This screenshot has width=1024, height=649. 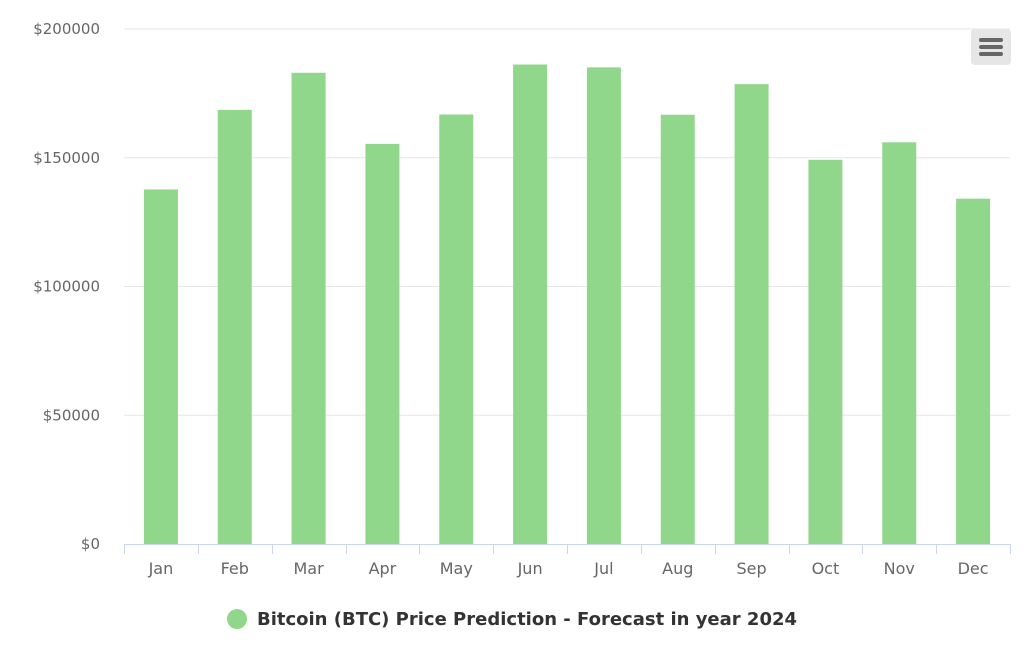 I want to click on x-tick-label: May, so click(x=456, y=568).